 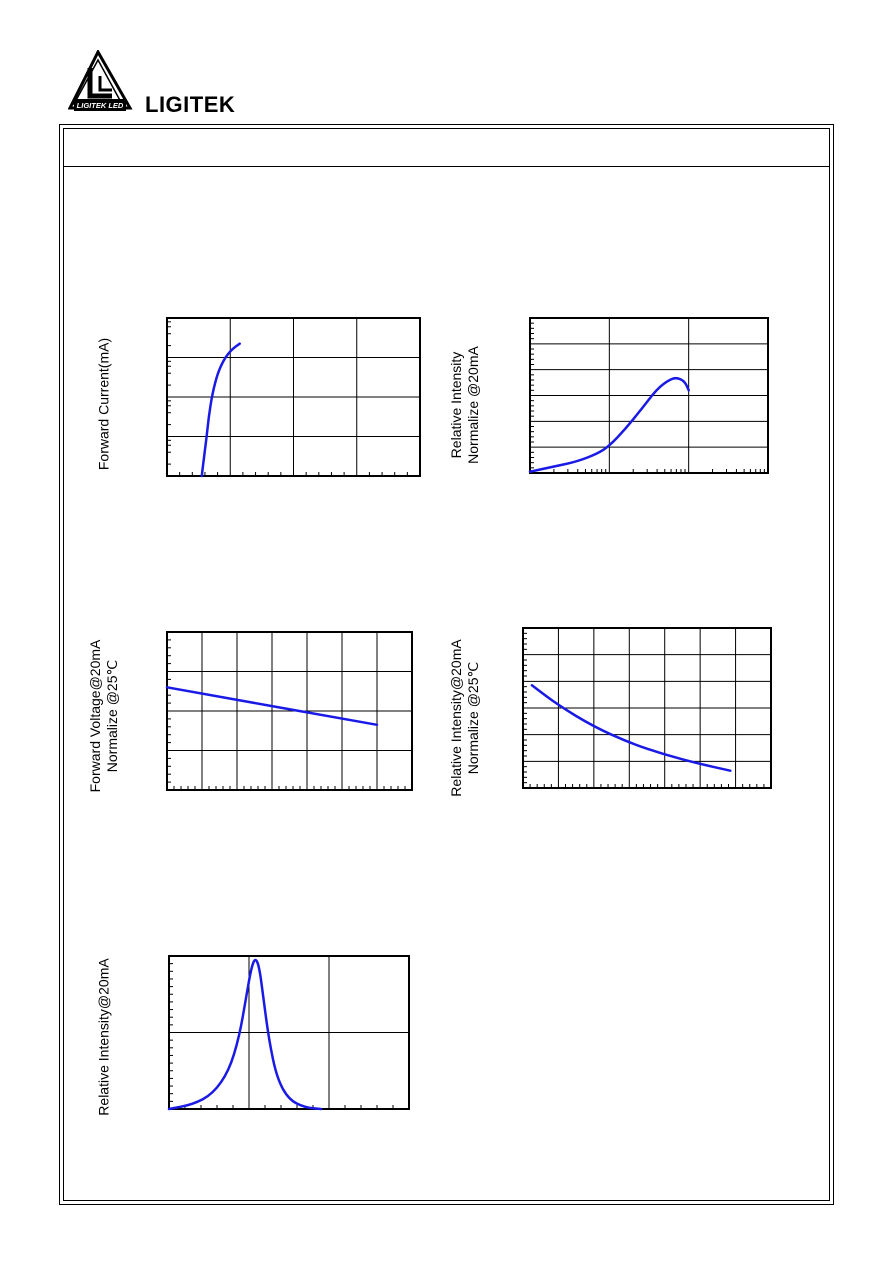 I want to click on chart-relative-intensity-current, so click(x=648, y=395).